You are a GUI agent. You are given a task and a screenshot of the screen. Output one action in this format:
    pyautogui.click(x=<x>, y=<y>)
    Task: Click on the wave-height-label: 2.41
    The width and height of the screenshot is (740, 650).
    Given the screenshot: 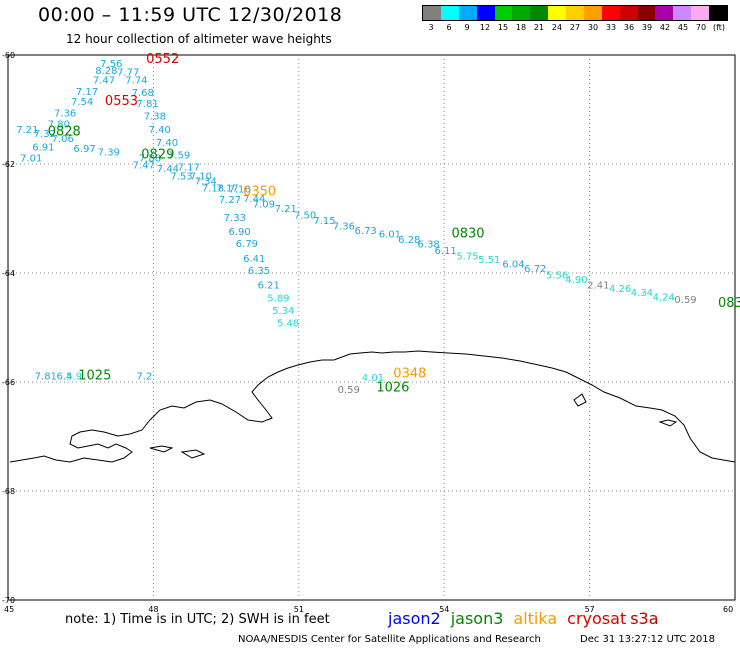 What is the action you would take?
    pyautogui.click(x=598, y=285)
    